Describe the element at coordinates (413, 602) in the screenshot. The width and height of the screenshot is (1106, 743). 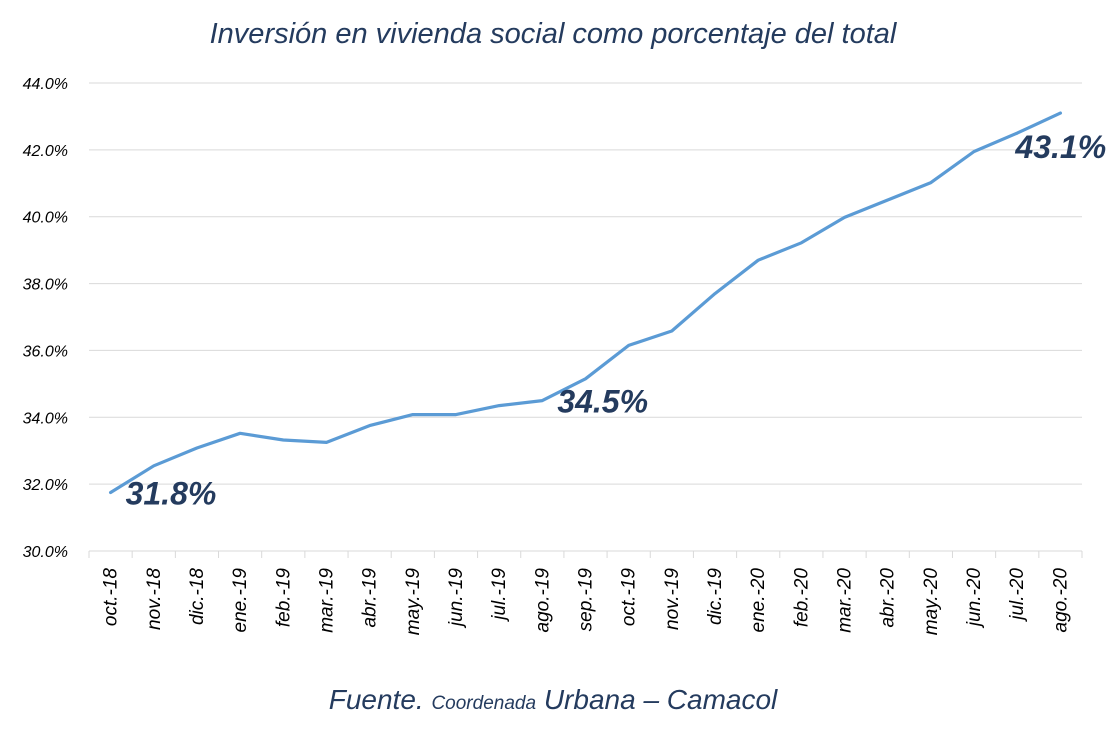
I see `x-tick-label: may.-19` at that location.